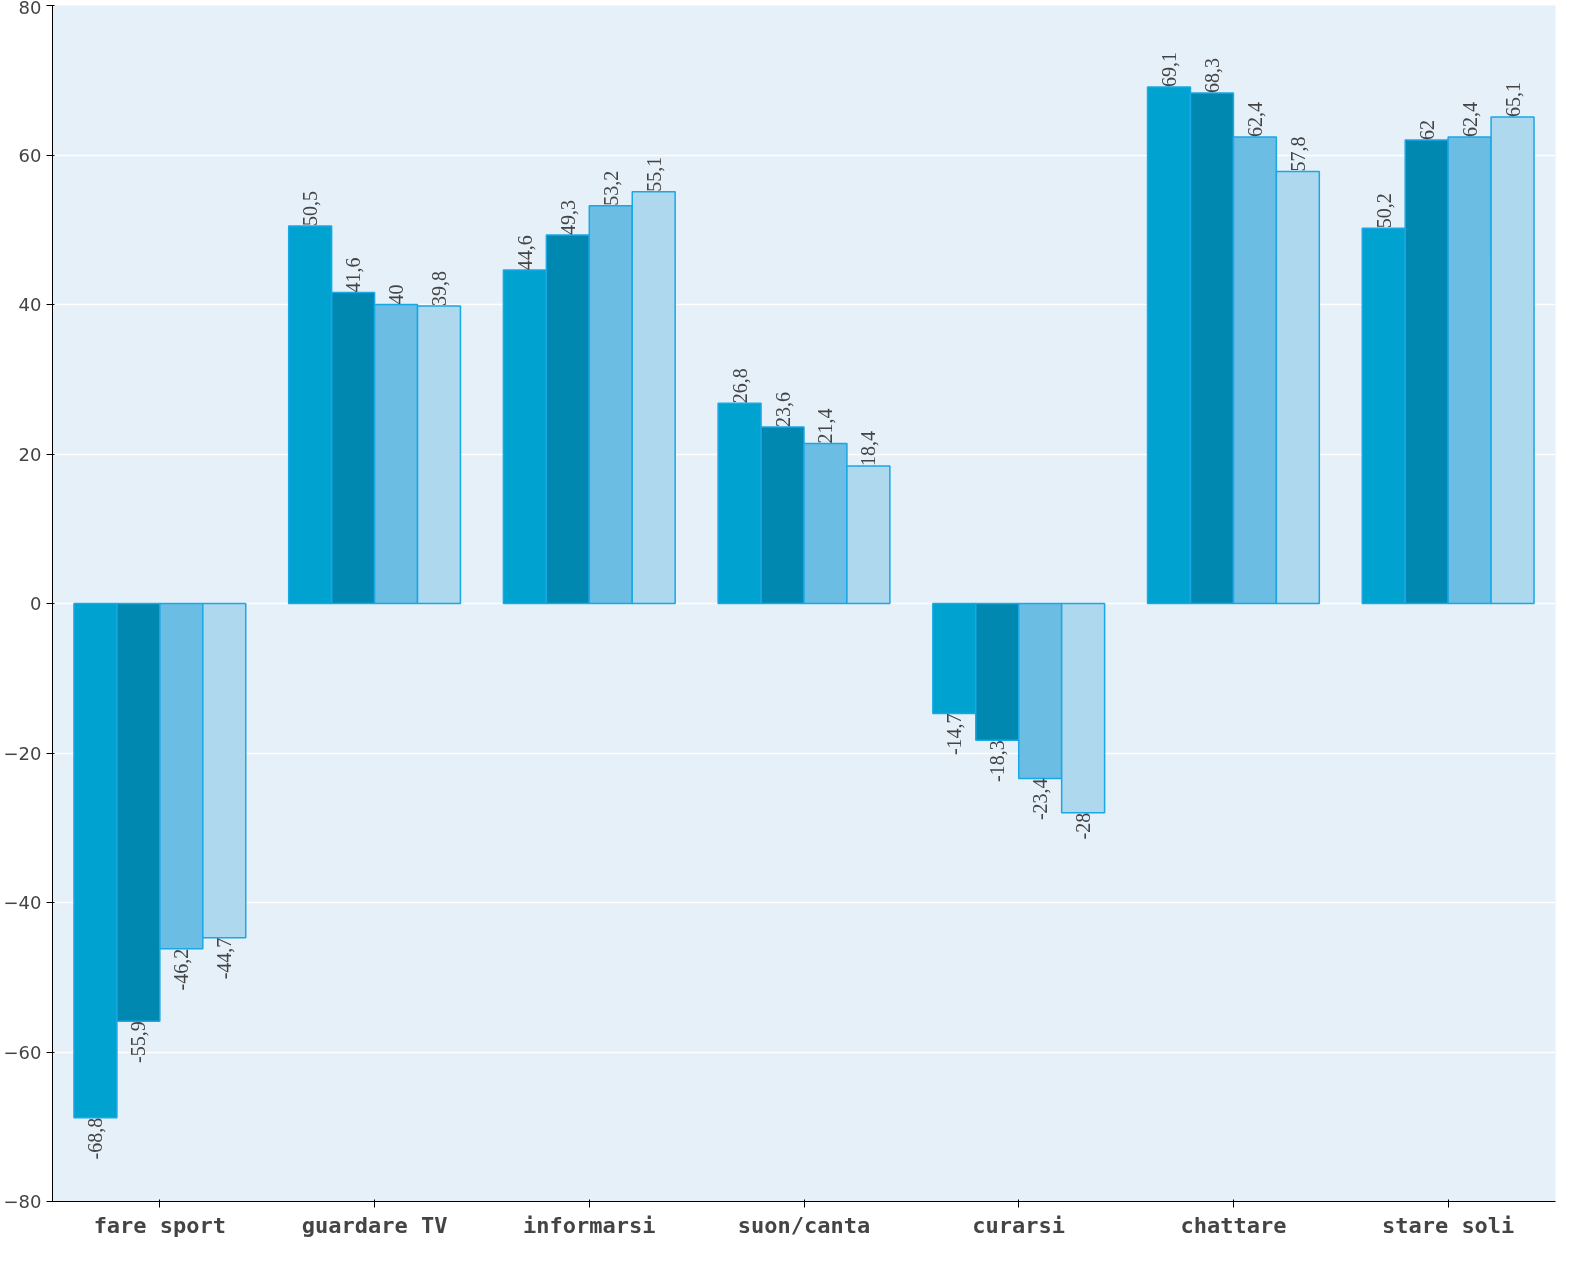 The width and height of the screenshot is (1575, 1262). Describe the element at coordinates (1383, 211) in the screenshot. I see `data-label: 50,2` at that location.